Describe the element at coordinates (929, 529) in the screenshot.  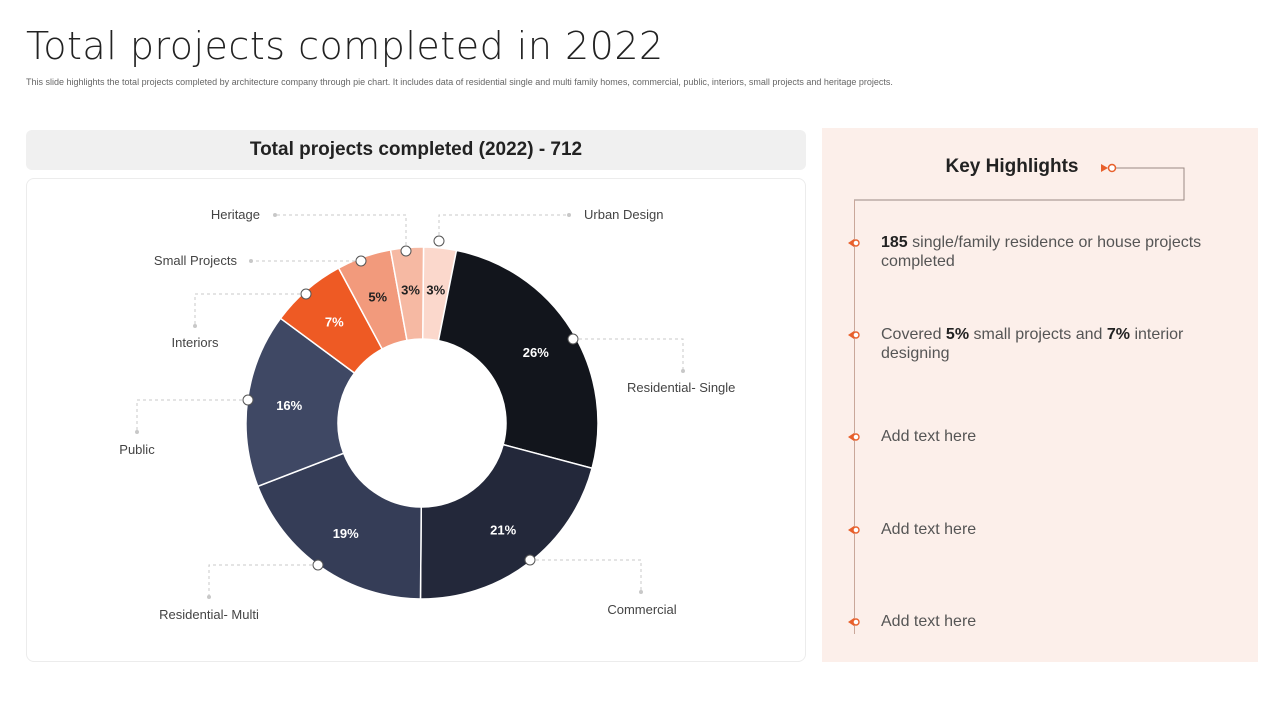
I see `highlight-text-4: Add text here` at that location.